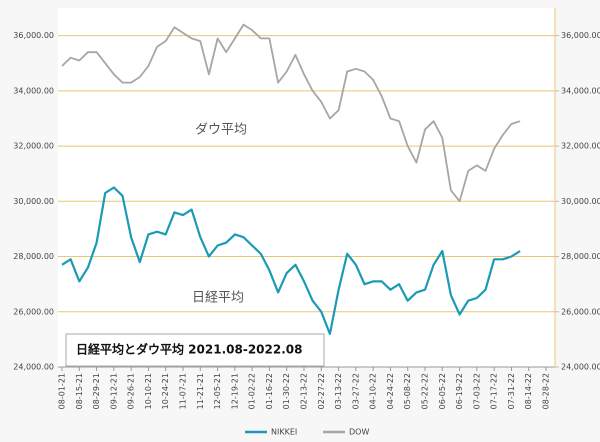 Image resolution: width=600 pixels, height=442 pixels. I want to click on y2-tick-label: 32,000.00, so click(580, 146).